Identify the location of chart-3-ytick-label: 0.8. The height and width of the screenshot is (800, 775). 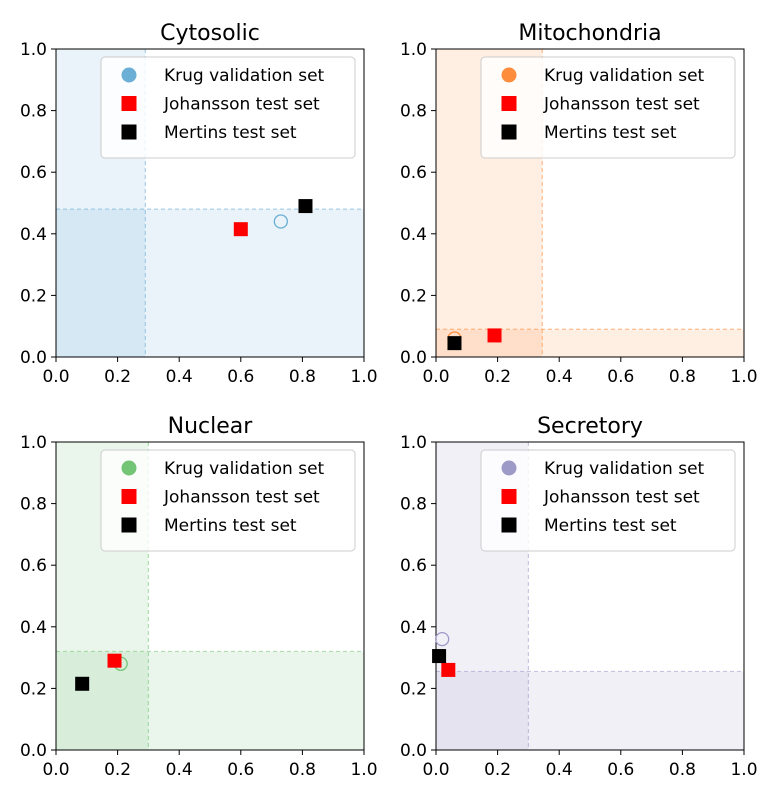
(413, 505).